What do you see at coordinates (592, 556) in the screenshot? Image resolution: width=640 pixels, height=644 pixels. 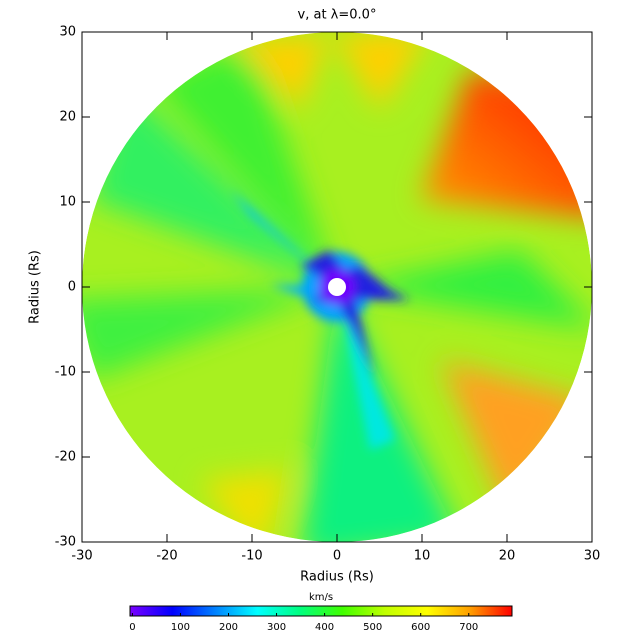 I see `x-tick-label: 30` at bounding box center [592, 556].